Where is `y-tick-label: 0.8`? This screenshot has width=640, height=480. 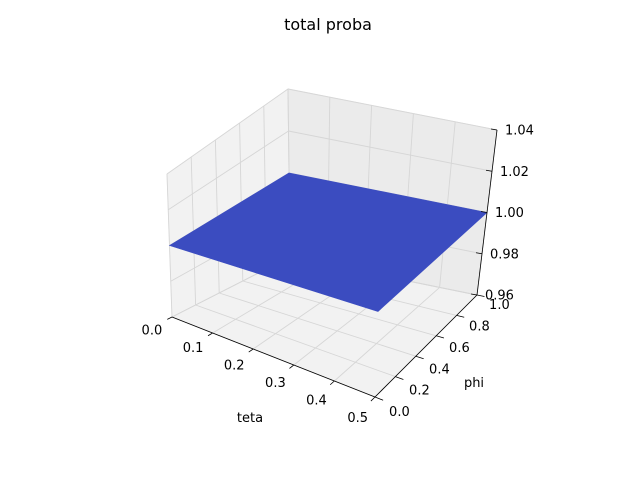
y-tick-label: 0.8 is located at coordinates (479, 327).